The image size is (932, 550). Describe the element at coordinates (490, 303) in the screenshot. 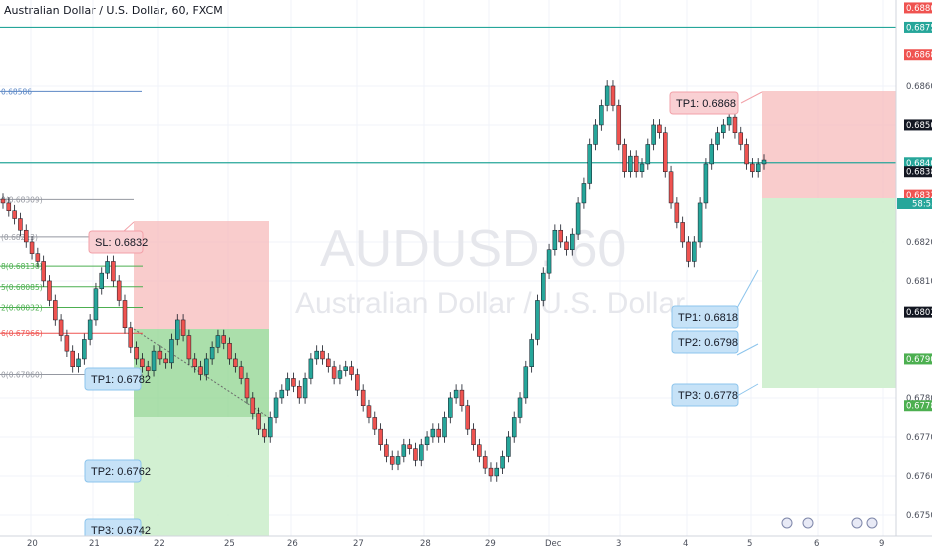

I see `watermark-name: Australian Dollar / U.S. Dollar` at that location.